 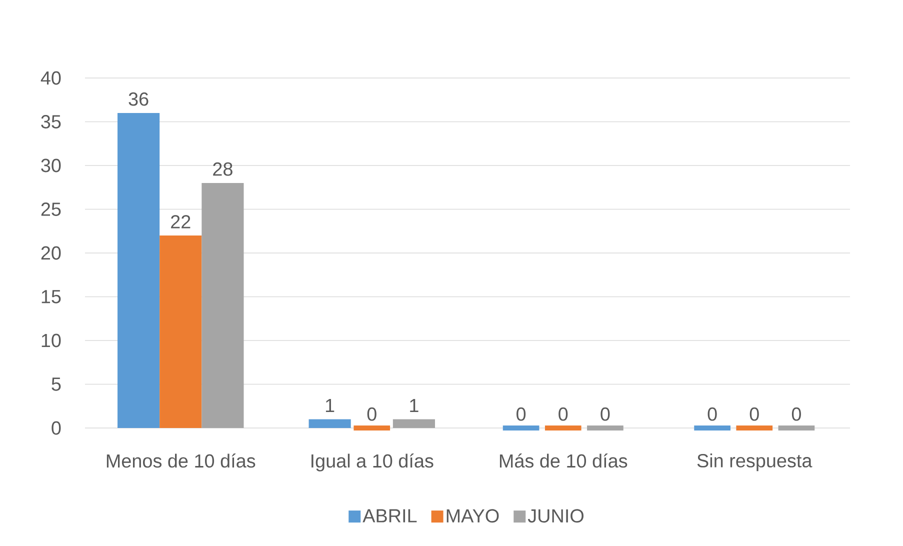 What do you see at coordinates (51, 253) in the screenshot?
I see `y-tick-label: 20` at bounding box center [51, 253].